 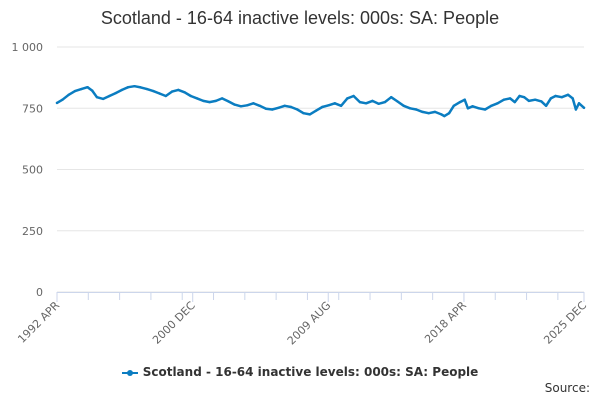 What do you see at coordinates (565, 323) in the screenshot?
I see `x-tick-label: 2025 DEC` at bounding box center [565, 323].